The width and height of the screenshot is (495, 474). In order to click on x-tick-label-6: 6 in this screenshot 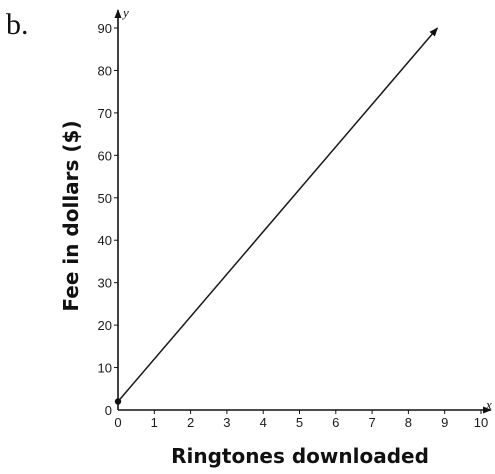, I will do `click(335, 422)`.